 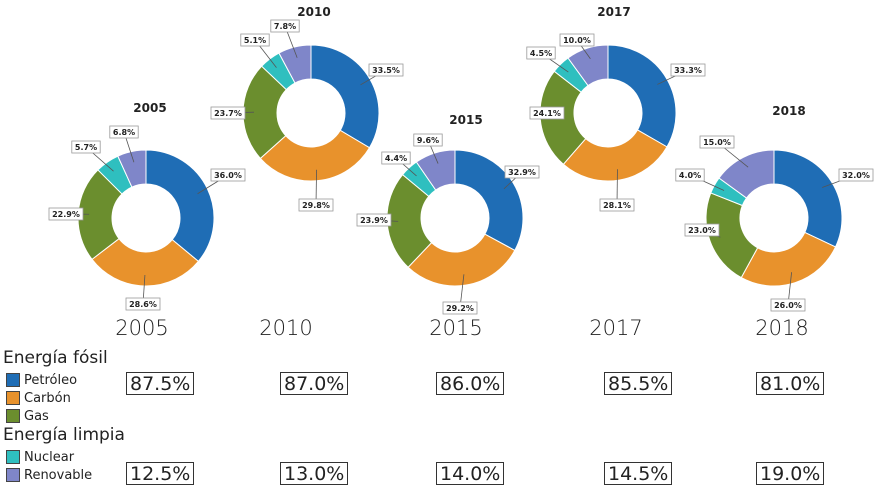 What do you see at coordinates (86, 147) in the screenshot?
I see `data-label-nuclear-2005: 5.7%` at bounding box center [86, 147].